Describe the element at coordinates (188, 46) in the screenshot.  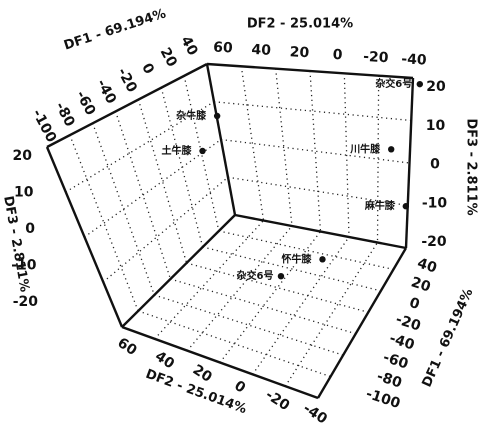
I see `df1-top-tick-label: 40` at that location.